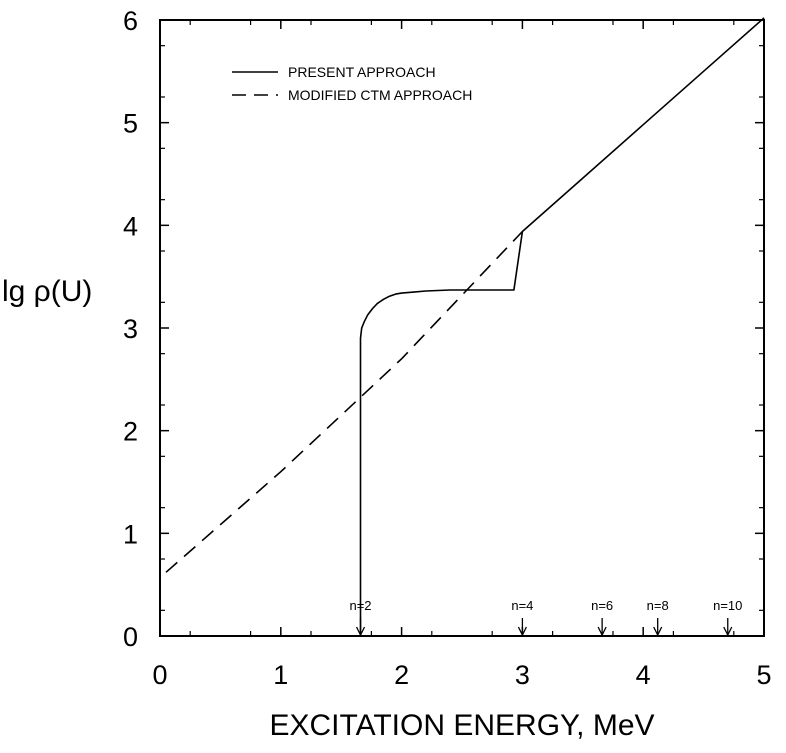 The width and height of the screenshot is (786, 753). Describe the element at coordinates (763, 675) in the screenshot. I see `x-tick-label-5: 5` at that location.